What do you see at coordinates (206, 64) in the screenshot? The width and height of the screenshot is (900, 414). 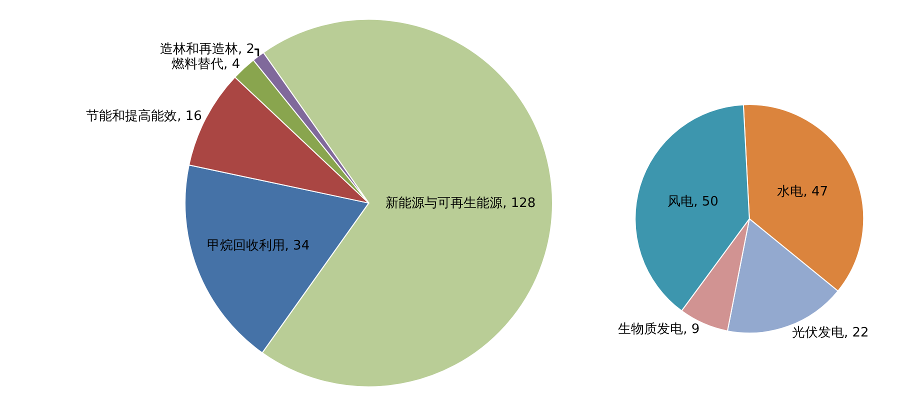 I see `slice-label: 燃料替代, 4` at bounding box center [206, 64].